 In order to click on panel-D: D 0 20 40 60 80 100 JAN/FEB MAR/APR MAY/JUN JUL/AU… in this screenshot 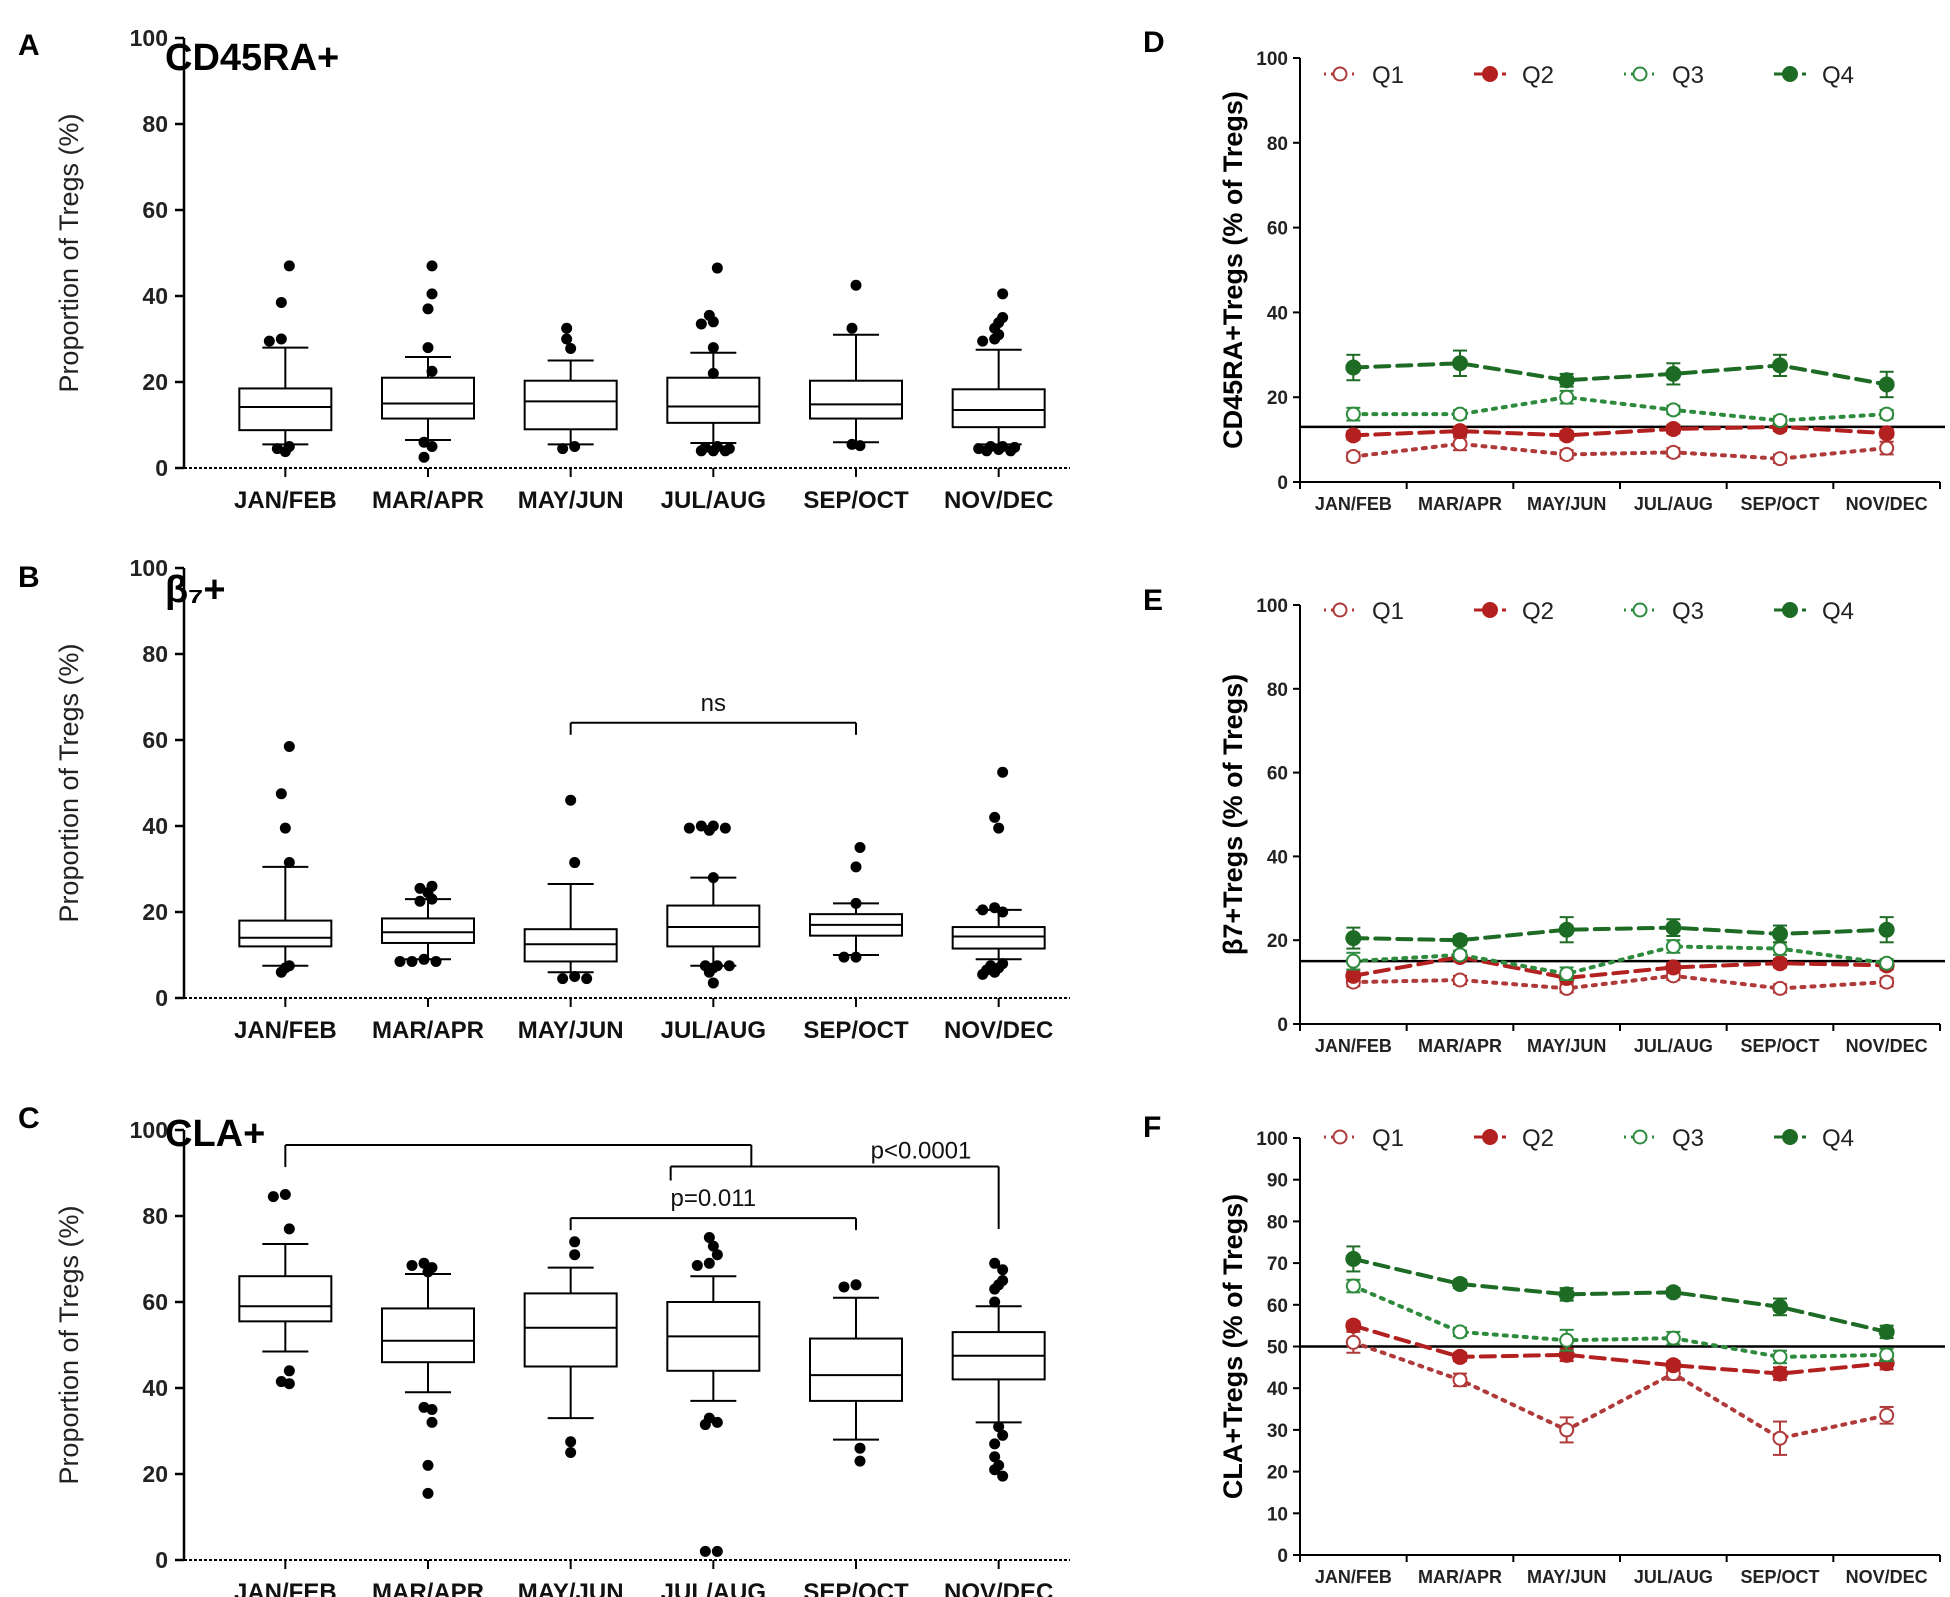, I will do `click(1544, 270)`.